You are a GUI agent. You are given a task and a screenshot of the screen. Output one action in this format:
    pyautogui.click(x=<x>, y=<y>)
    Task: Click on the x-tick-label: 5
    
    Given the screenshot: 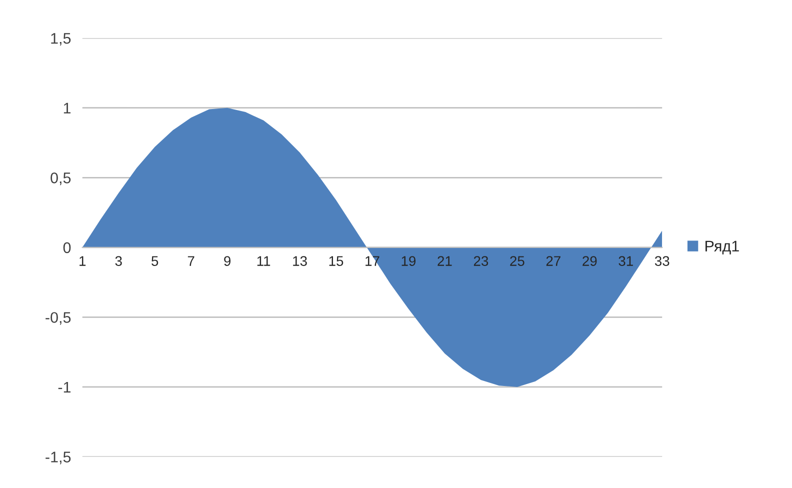 What is the action you would take?
    pyautogui.click(x=155, y=261)
    